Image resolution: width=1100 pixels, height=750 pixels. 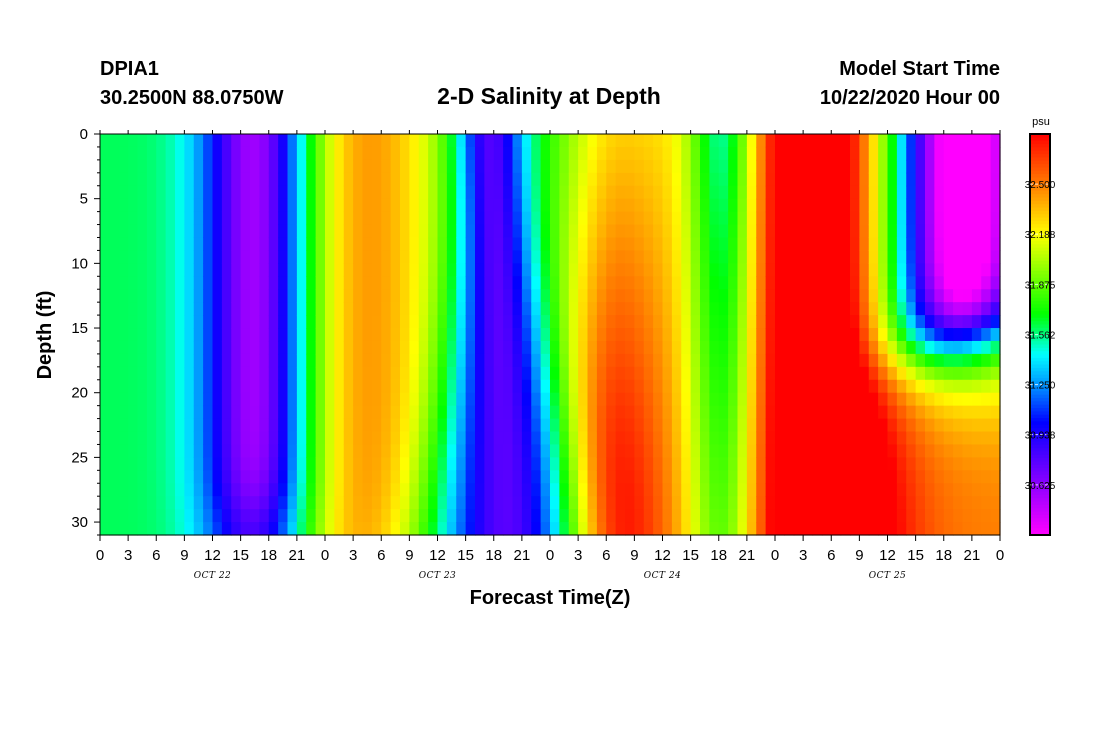 I want to click on day-label: OCT 22, so click(x=213, y=576).